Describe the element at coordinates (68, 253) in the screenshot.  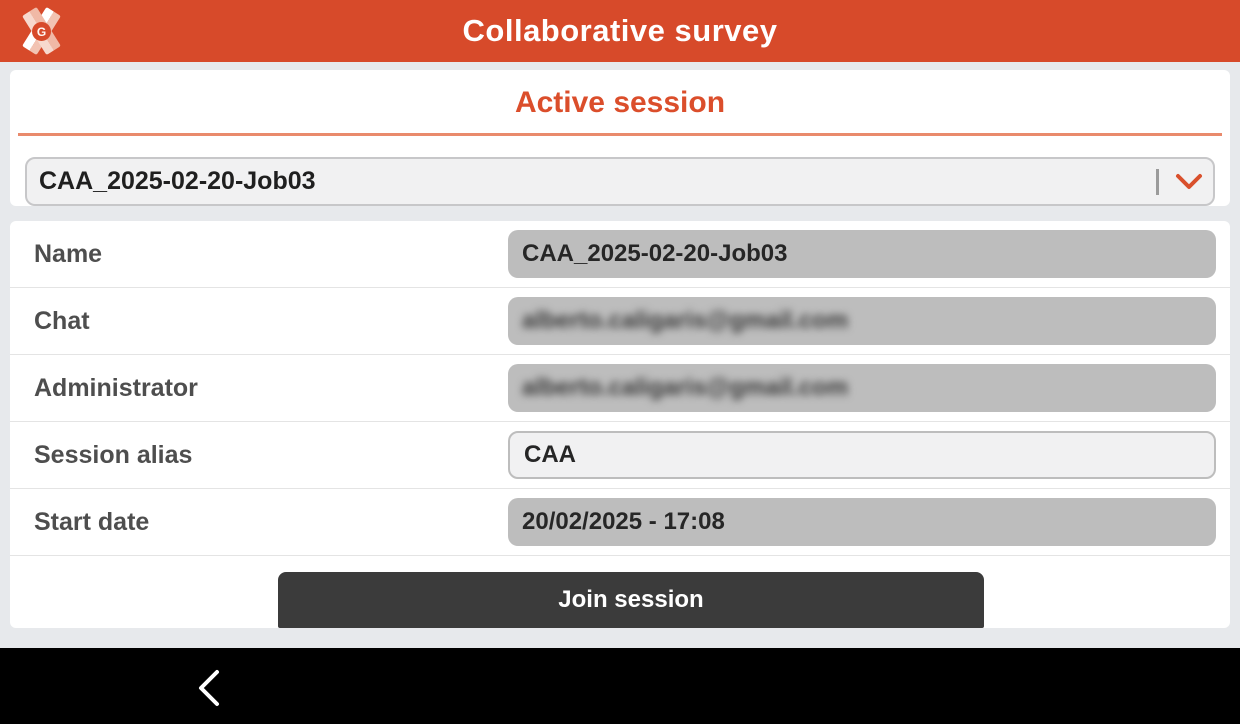
I see `field-label: Name` at that location.